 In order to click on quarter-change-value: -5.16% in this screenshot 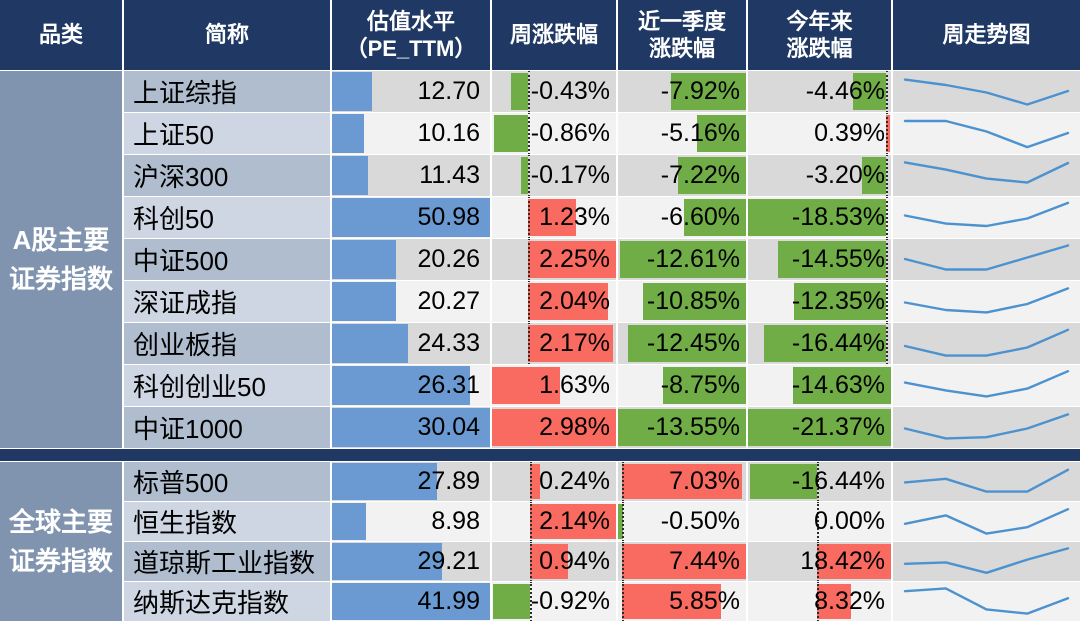, I will do `click(700, 133)`.